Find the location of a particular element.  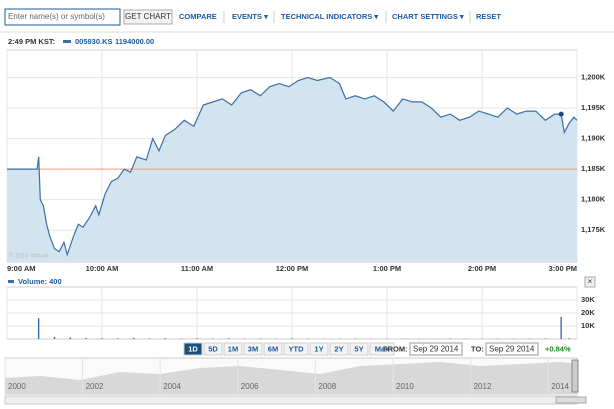

range-label: 1M is located at coordinates (233, 348).